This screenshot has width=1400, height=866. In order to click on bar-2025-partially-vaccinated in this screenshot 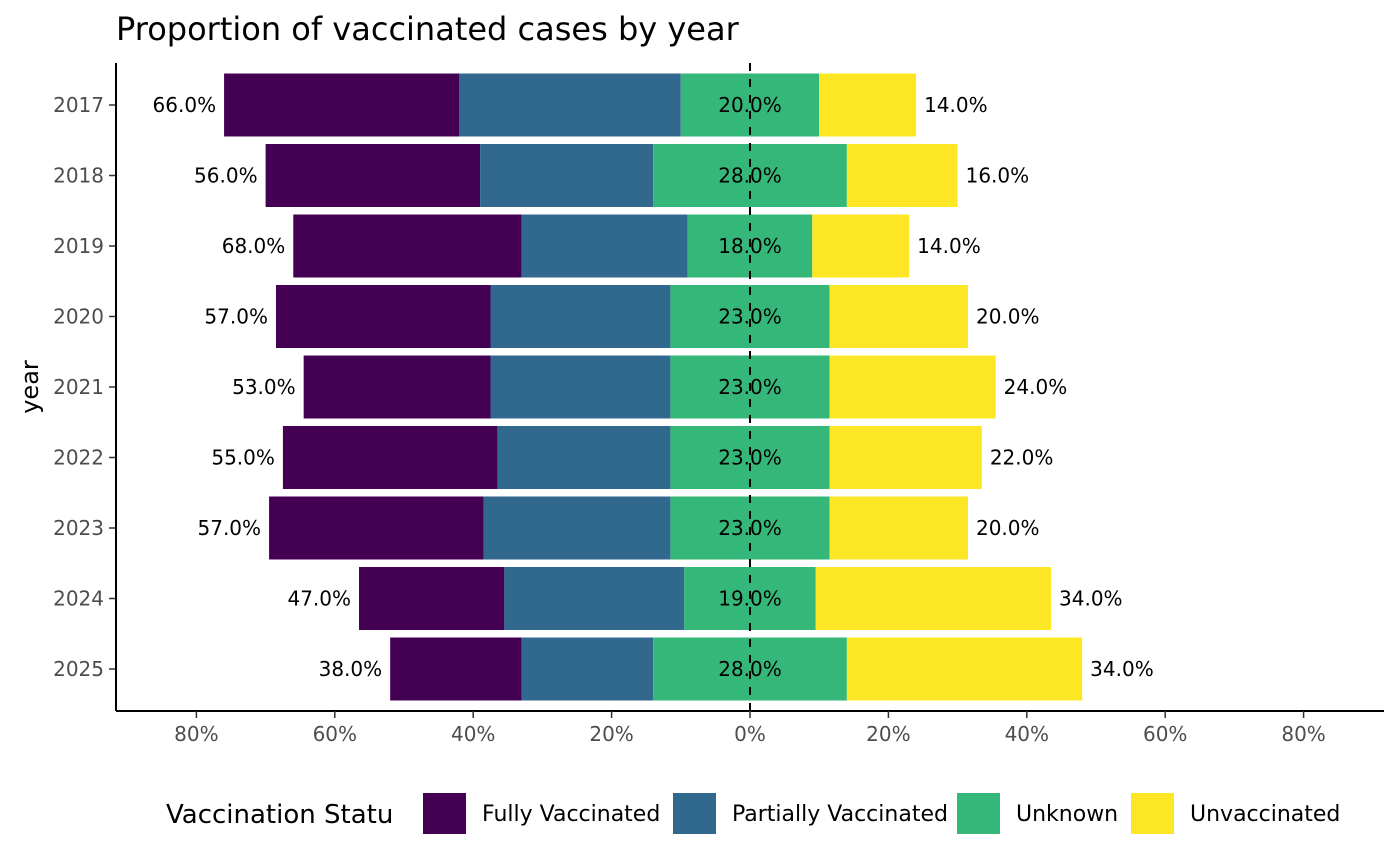, I will do `click(587, 669)`.